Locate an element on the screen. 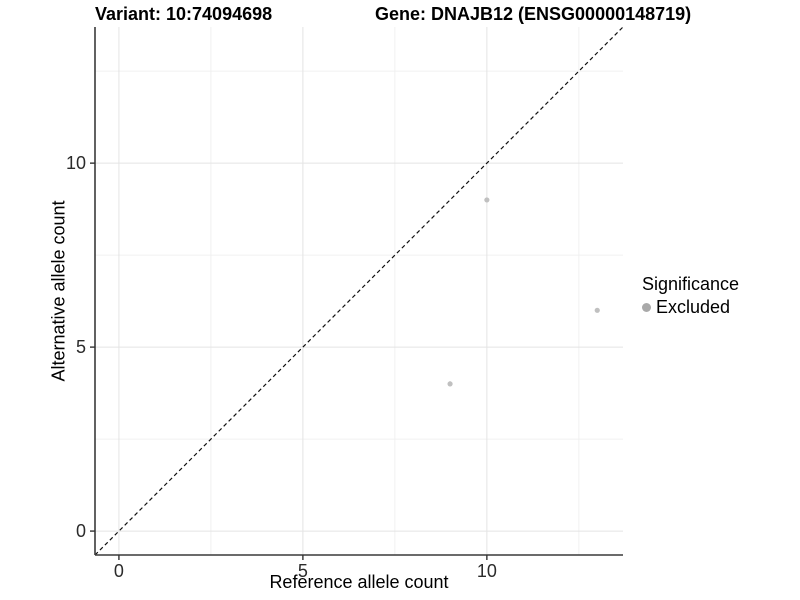 This screenshot has width=800, height=600. y-tick-label: 0 is located at coordinates (81, 531).